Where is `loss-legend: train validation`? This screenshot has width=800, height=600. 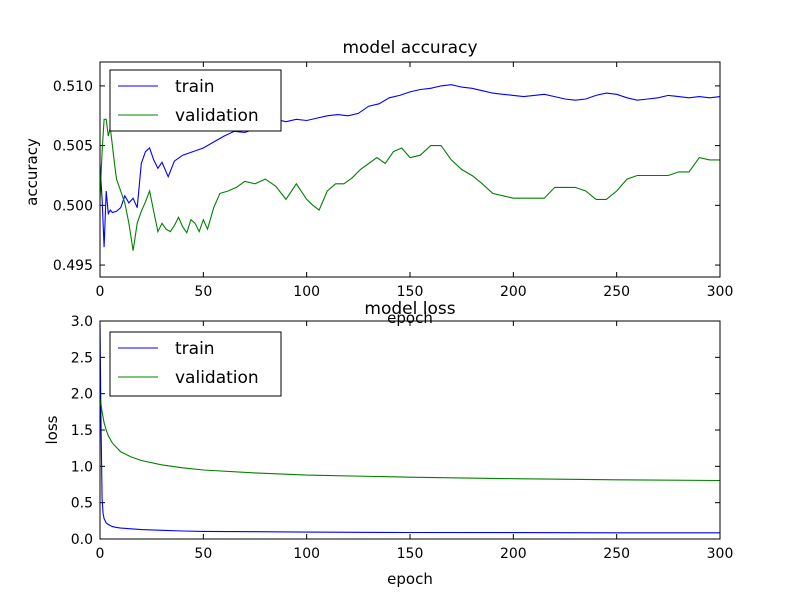
loss-legend: train validation is located at coordinates (195, 364).